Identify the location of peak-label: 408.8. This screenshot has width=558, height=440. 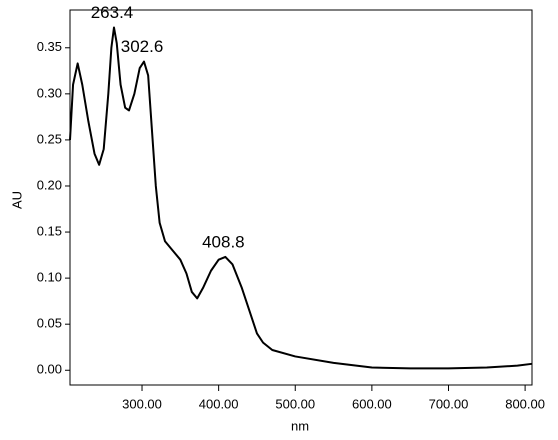
(223, 241).